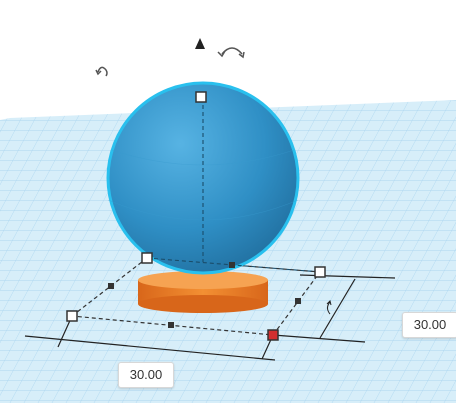 Image resolution: width=456 pixels, height=408 pixels. What do you see at coordinates (429, 325) in the screenshot?
I see `depth-dimension-input: 30.00` at bounding box center [429, 325].